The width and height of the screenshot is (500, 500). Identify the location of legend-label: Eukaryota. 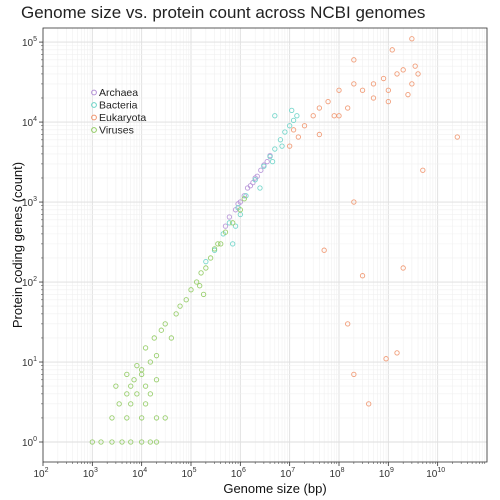
(122, 118).